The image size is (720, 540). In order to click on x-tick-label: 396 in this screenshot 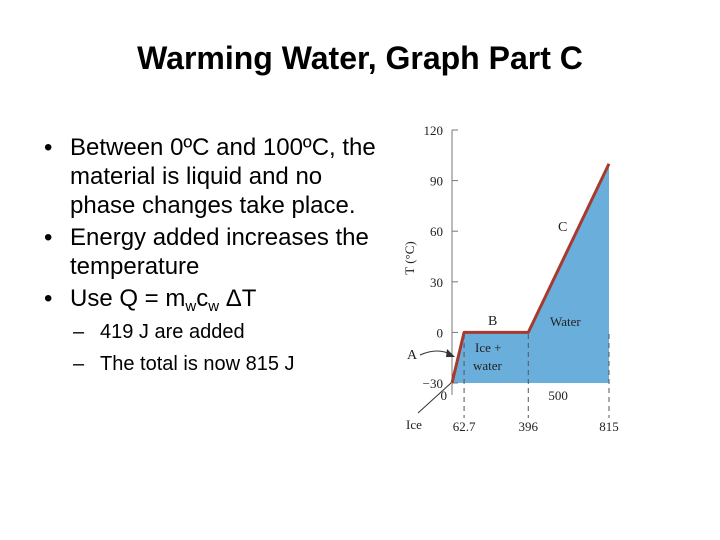, I will do `click(529, 426)`.